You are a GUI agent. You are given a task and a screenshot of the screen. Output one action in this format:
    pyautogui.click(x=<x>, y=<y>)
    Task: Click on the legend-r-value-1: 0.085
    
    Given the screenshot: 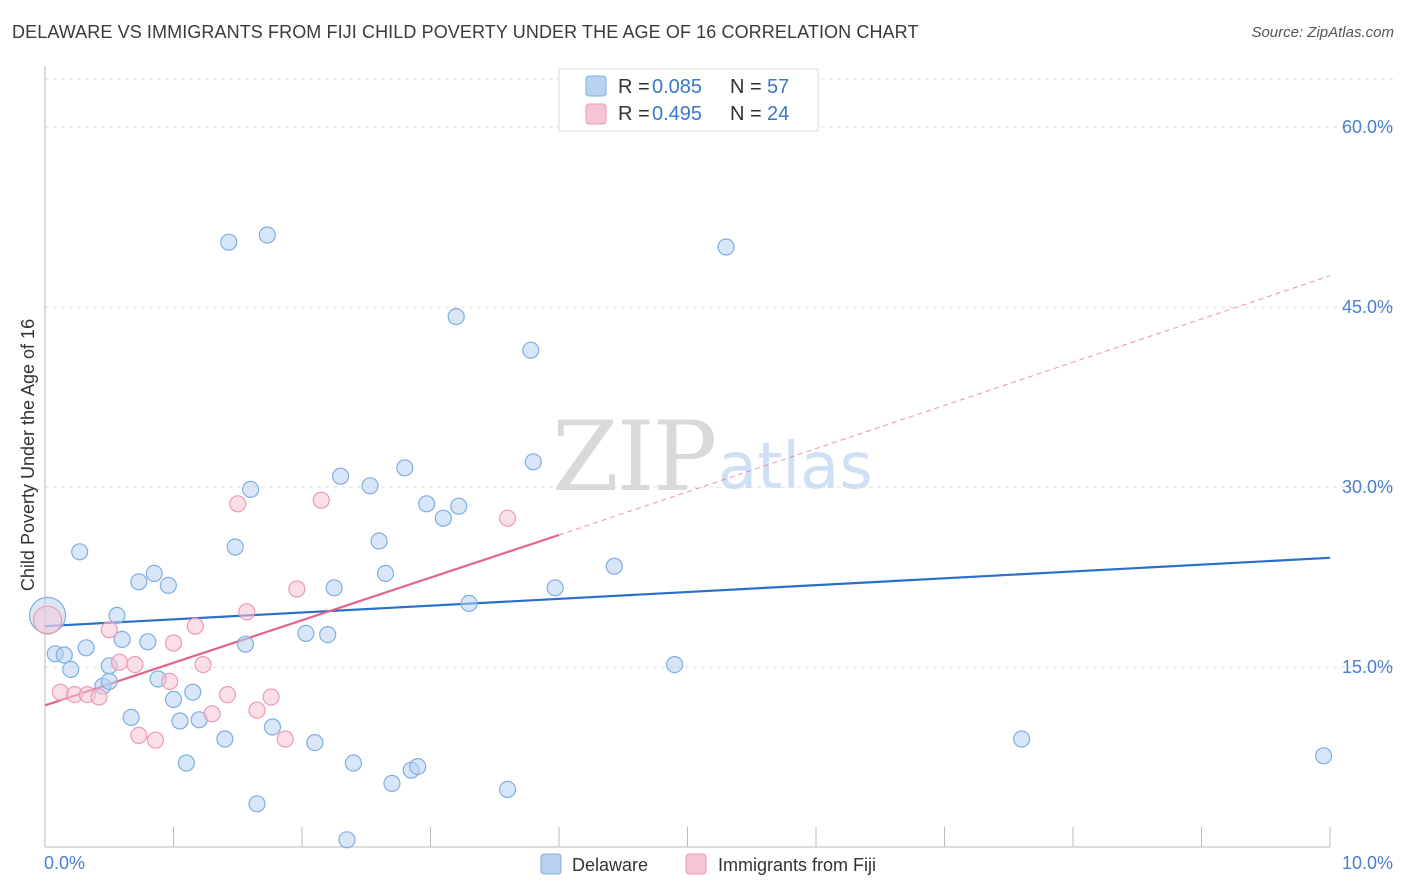 What is the action you would take?
    pyautogui.click(x=677, y=87)
    